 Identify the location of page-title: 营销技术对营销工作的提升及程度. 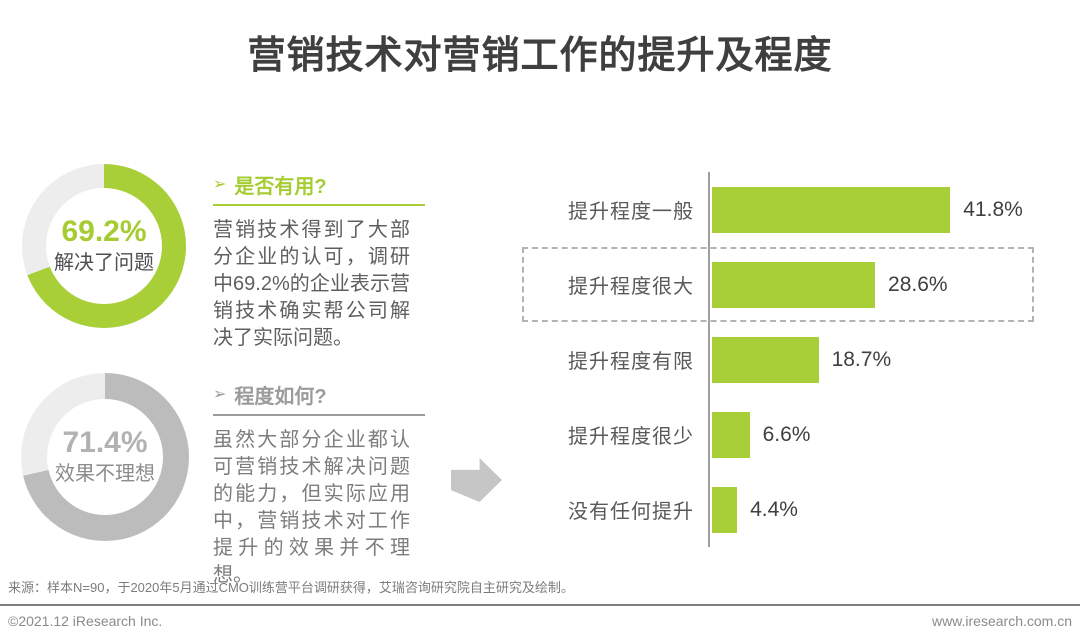
(540, 56).